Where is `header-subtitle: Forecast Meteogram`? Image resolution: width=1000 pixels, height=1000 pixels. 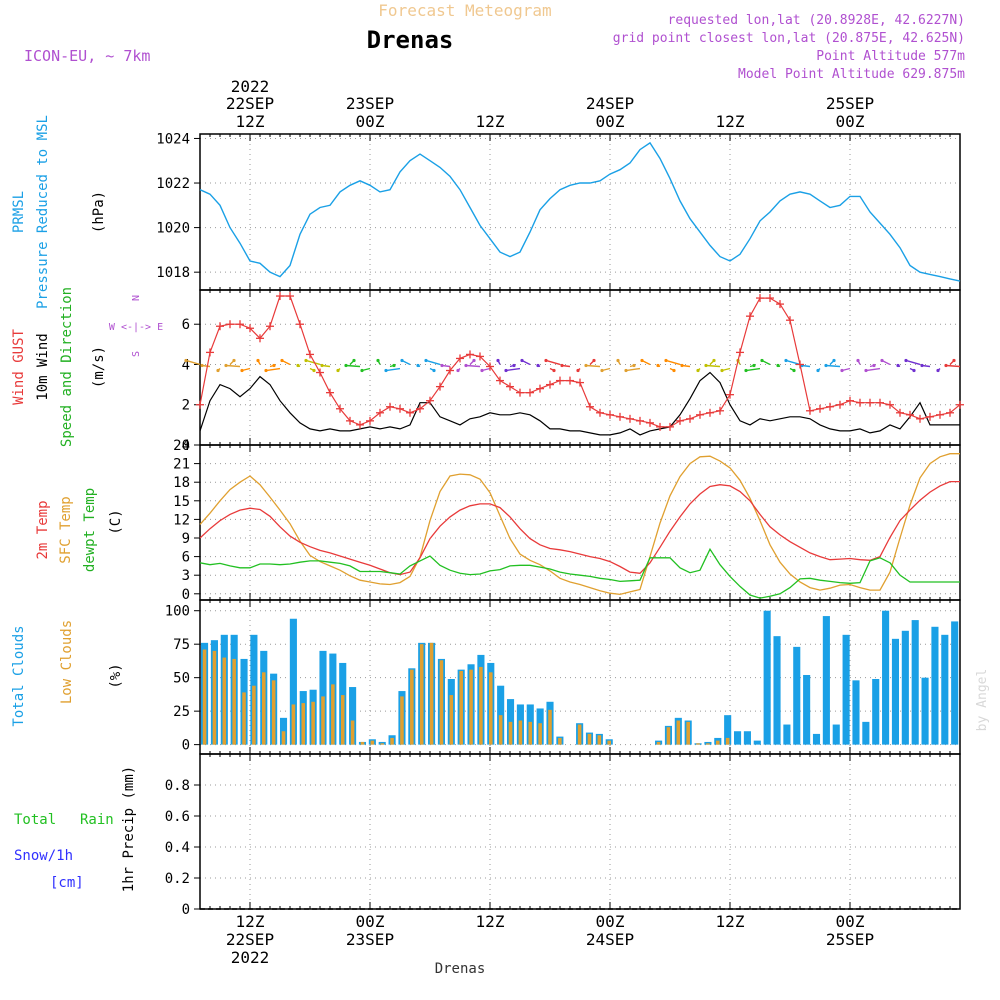 header-subtitle: Forecast Meteogram is located at coordinates (464, 10).